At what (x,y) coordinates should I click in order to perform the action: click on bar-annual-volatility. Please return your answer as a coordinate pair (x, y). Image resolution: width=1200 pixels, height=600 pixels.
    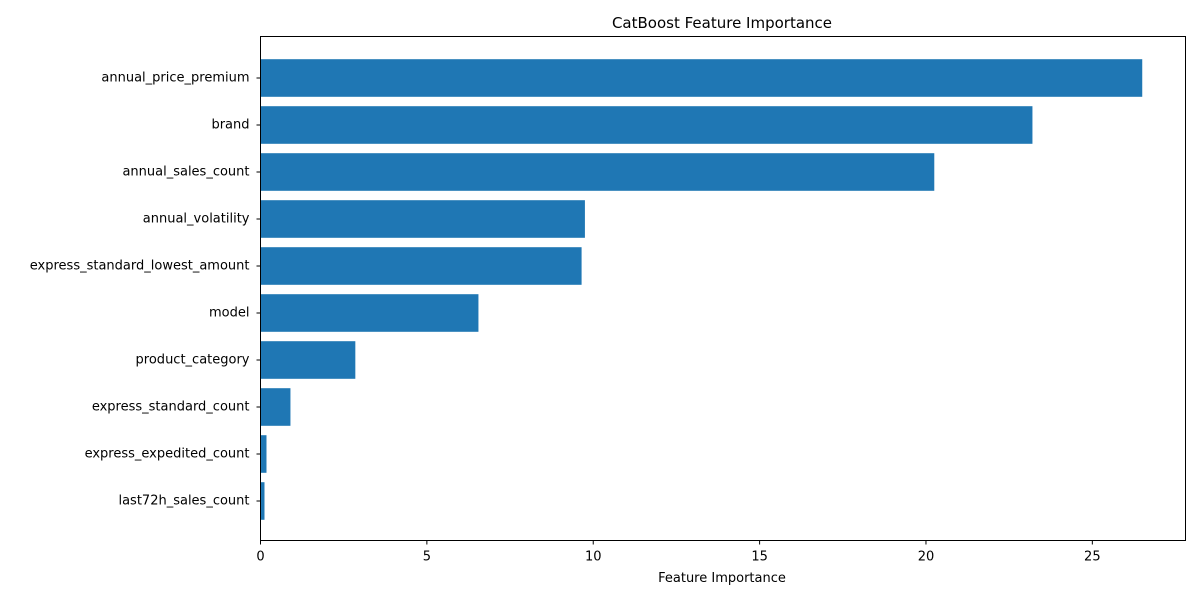
    Looking at the image, I should click on (422, 219).